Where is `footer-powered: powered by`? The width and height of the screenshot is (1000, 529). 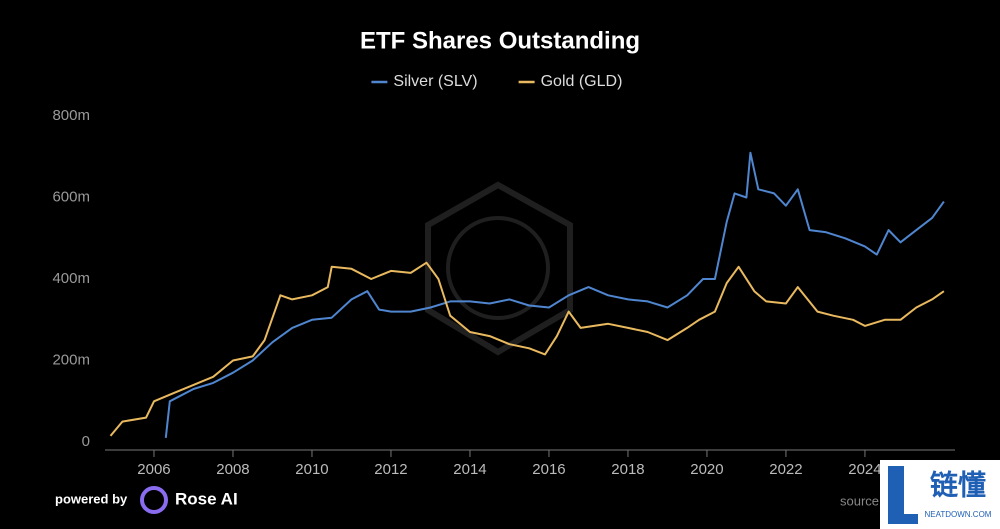 footer-powered: powered by is located at coordinates (91, 498).